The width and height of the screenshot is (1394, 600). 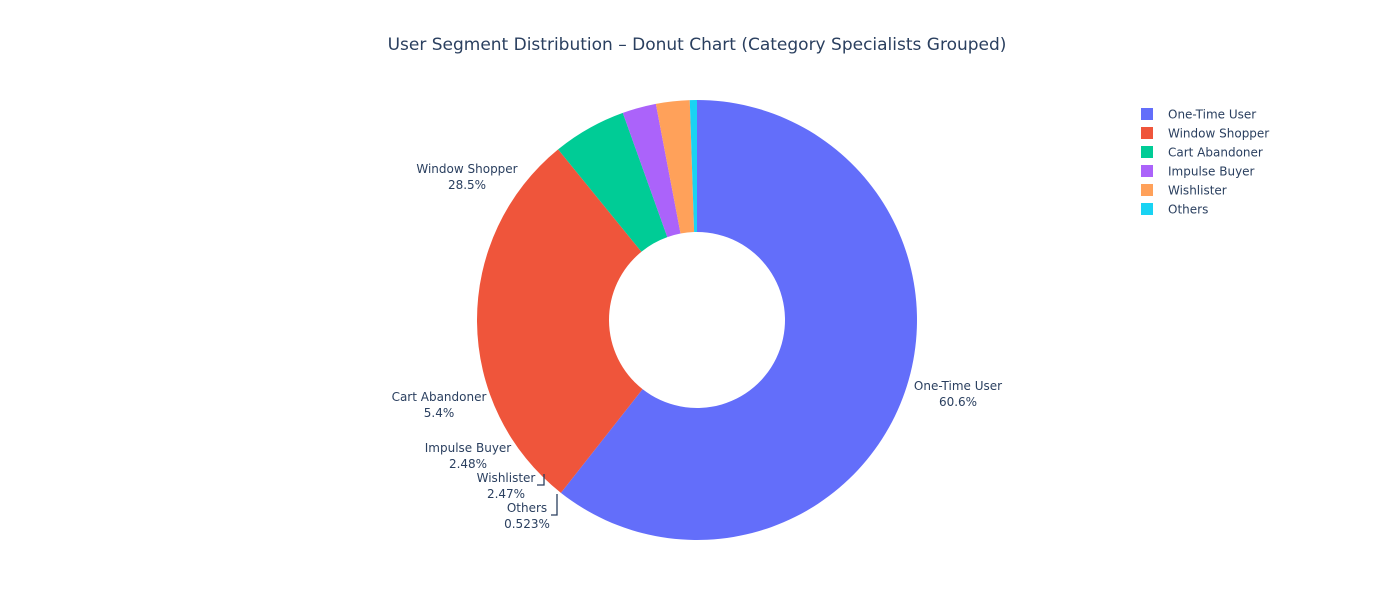 What do you see at coordinates (1211, 172) in the screenshot?
I see `legend-label: Impulse Buyer` at bounding box center [1211, 172].